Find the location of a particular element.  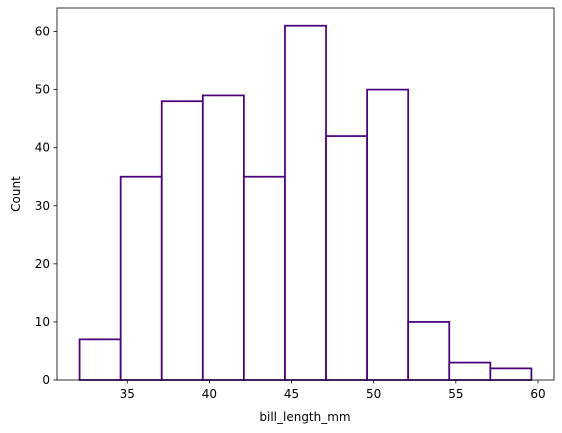

x-tick-label: 45 is located at coordinates (291, 394).